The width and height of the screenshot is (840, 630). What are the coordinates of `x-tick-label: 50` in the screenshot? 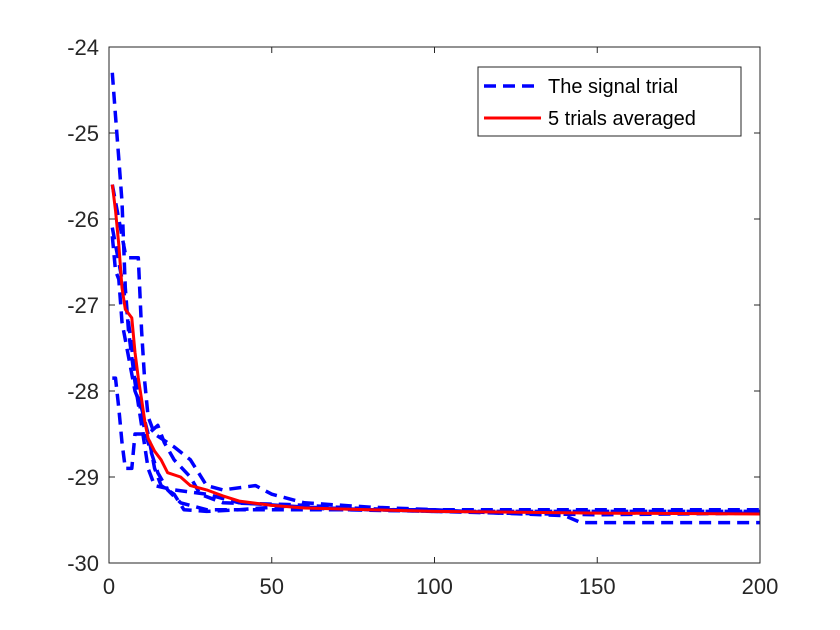 It's located at (272, 586).